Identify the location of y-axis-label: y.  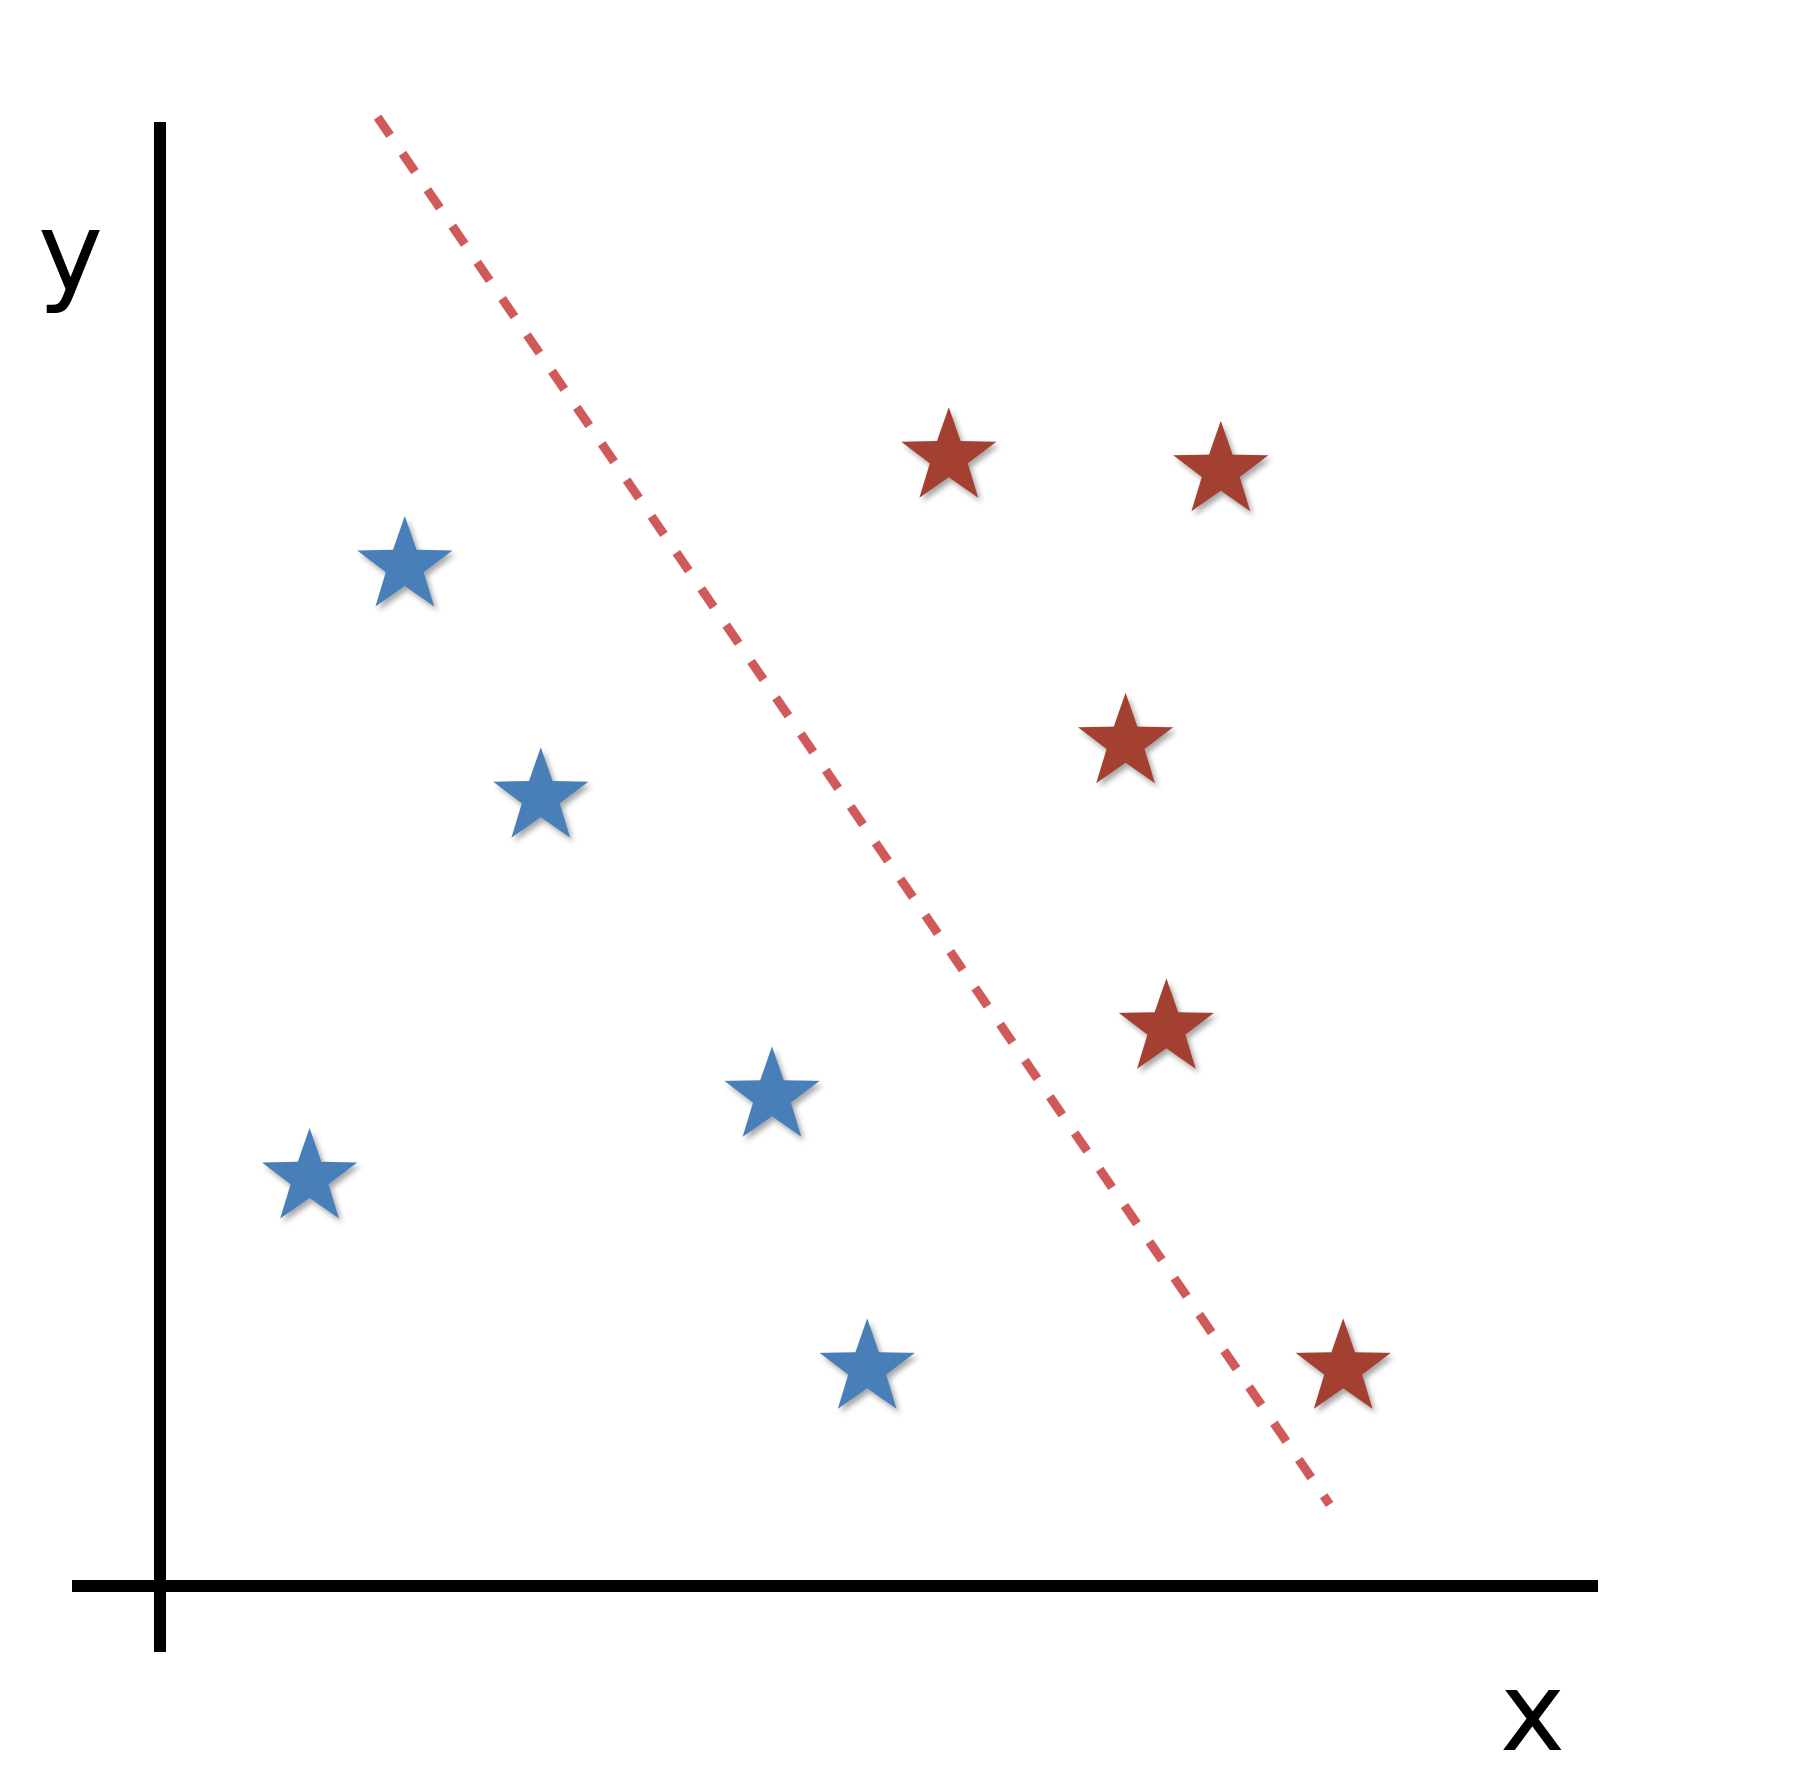
(70, 252).